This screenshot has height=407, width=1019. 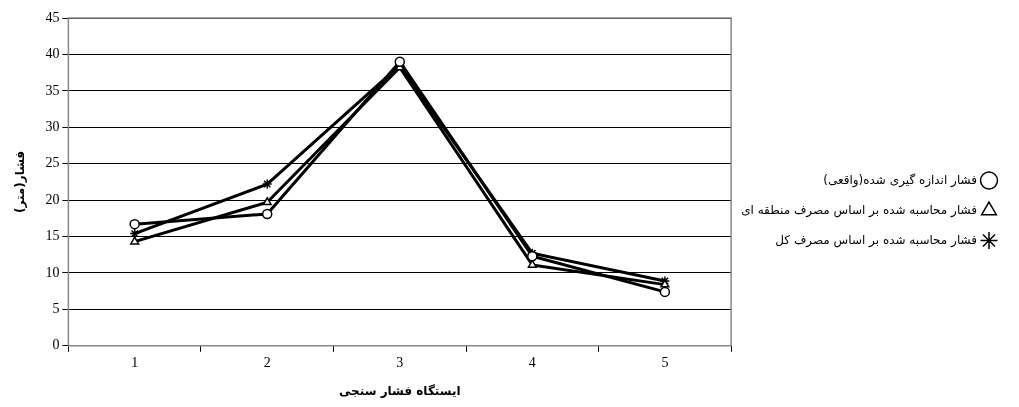 What do you see at coordinates (400, 362) in the screenshot?
I see `x-tick-label: 3` at bounding box center [400, 362].